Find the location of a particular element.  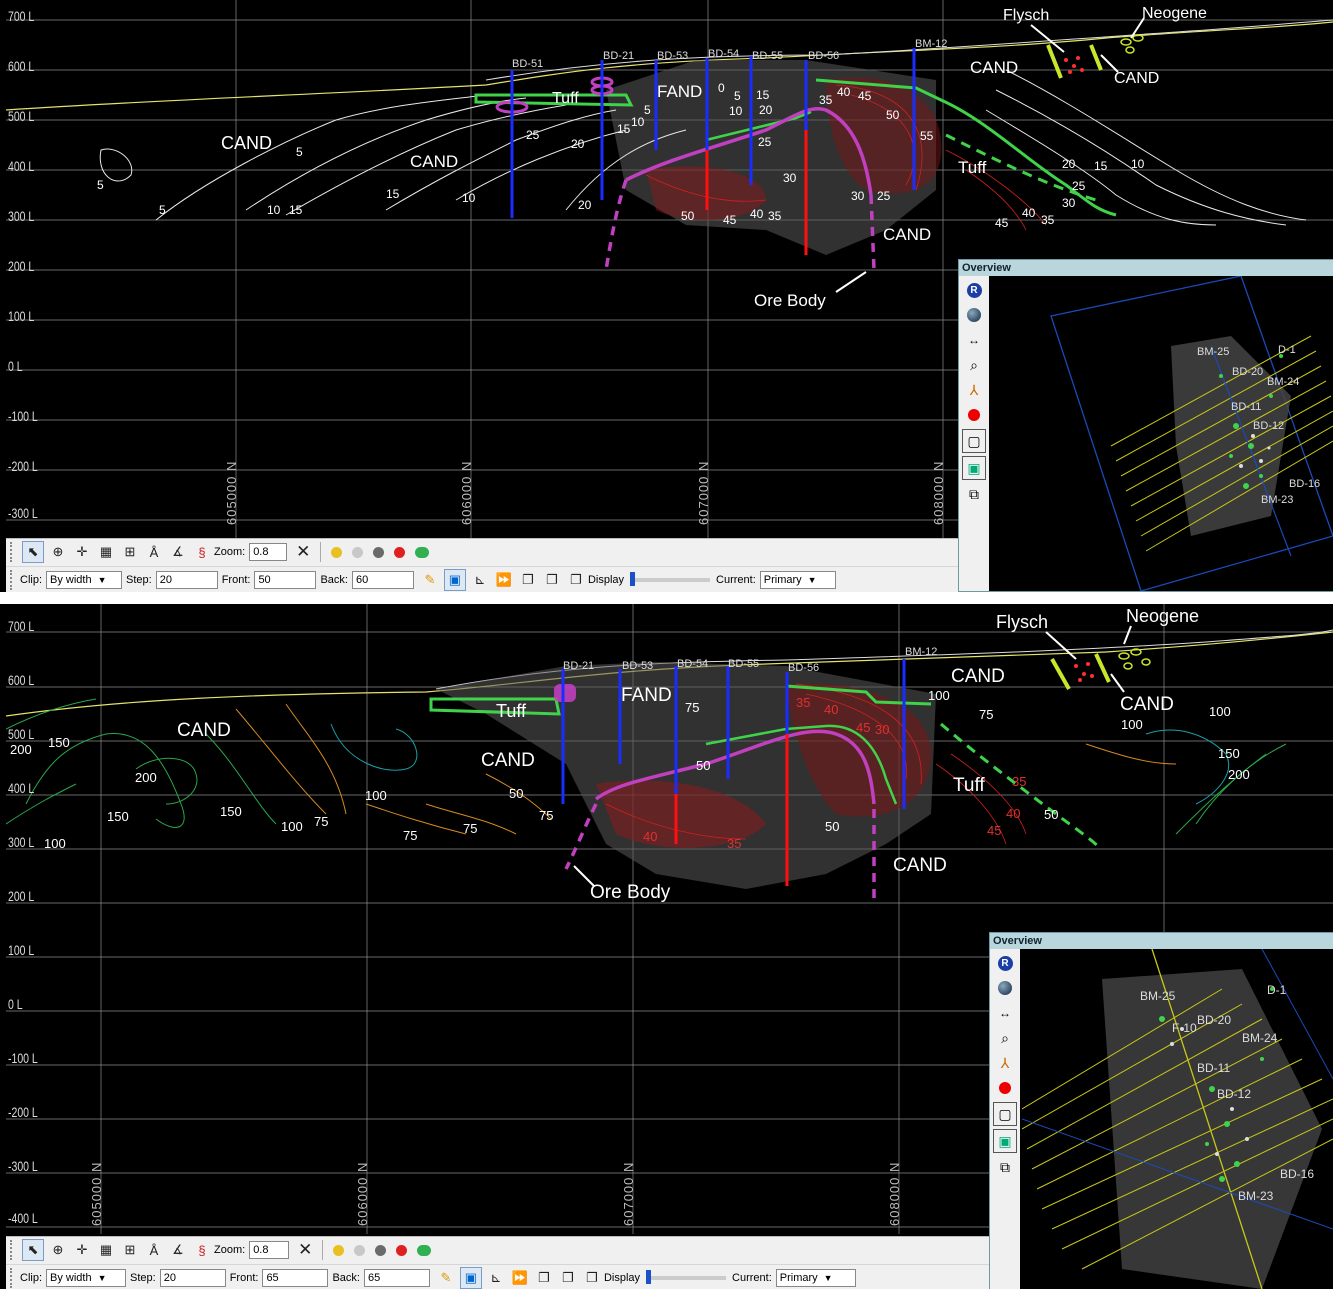

front-input: 65 is located at coordinates (295, 1278).